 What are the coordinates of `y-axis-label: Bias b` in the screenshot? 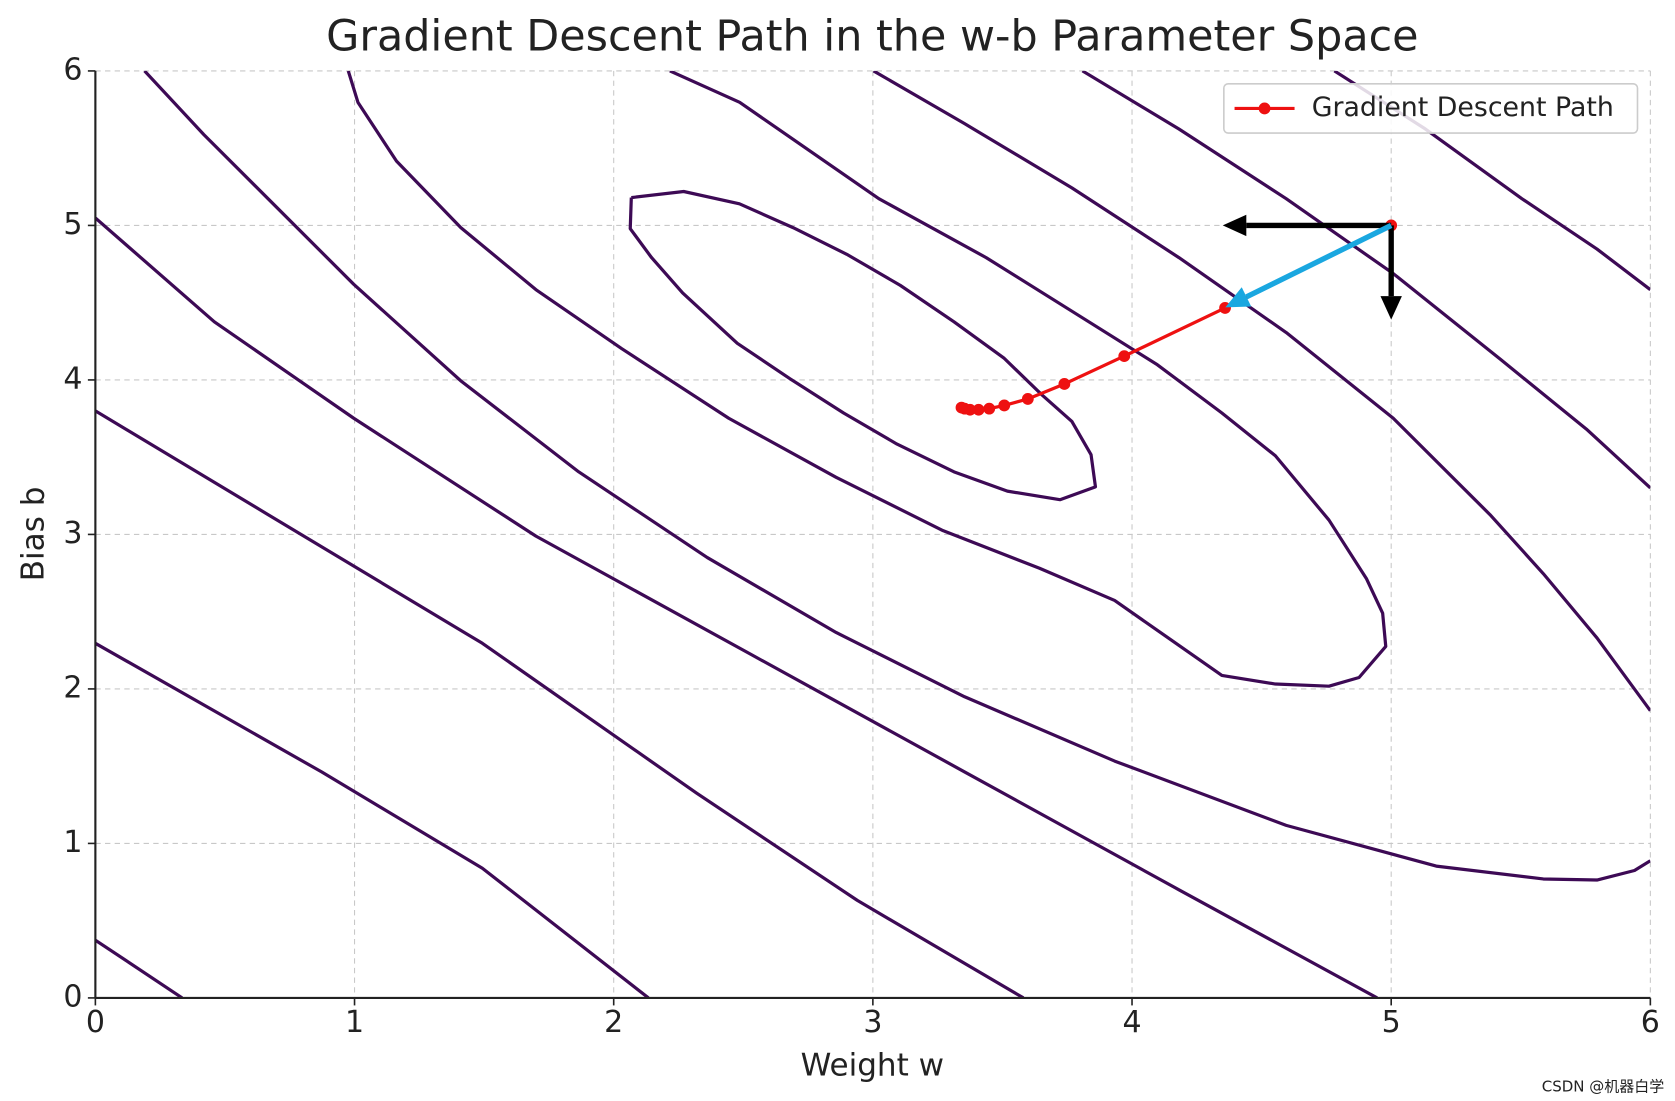 It's located at (33, 534).